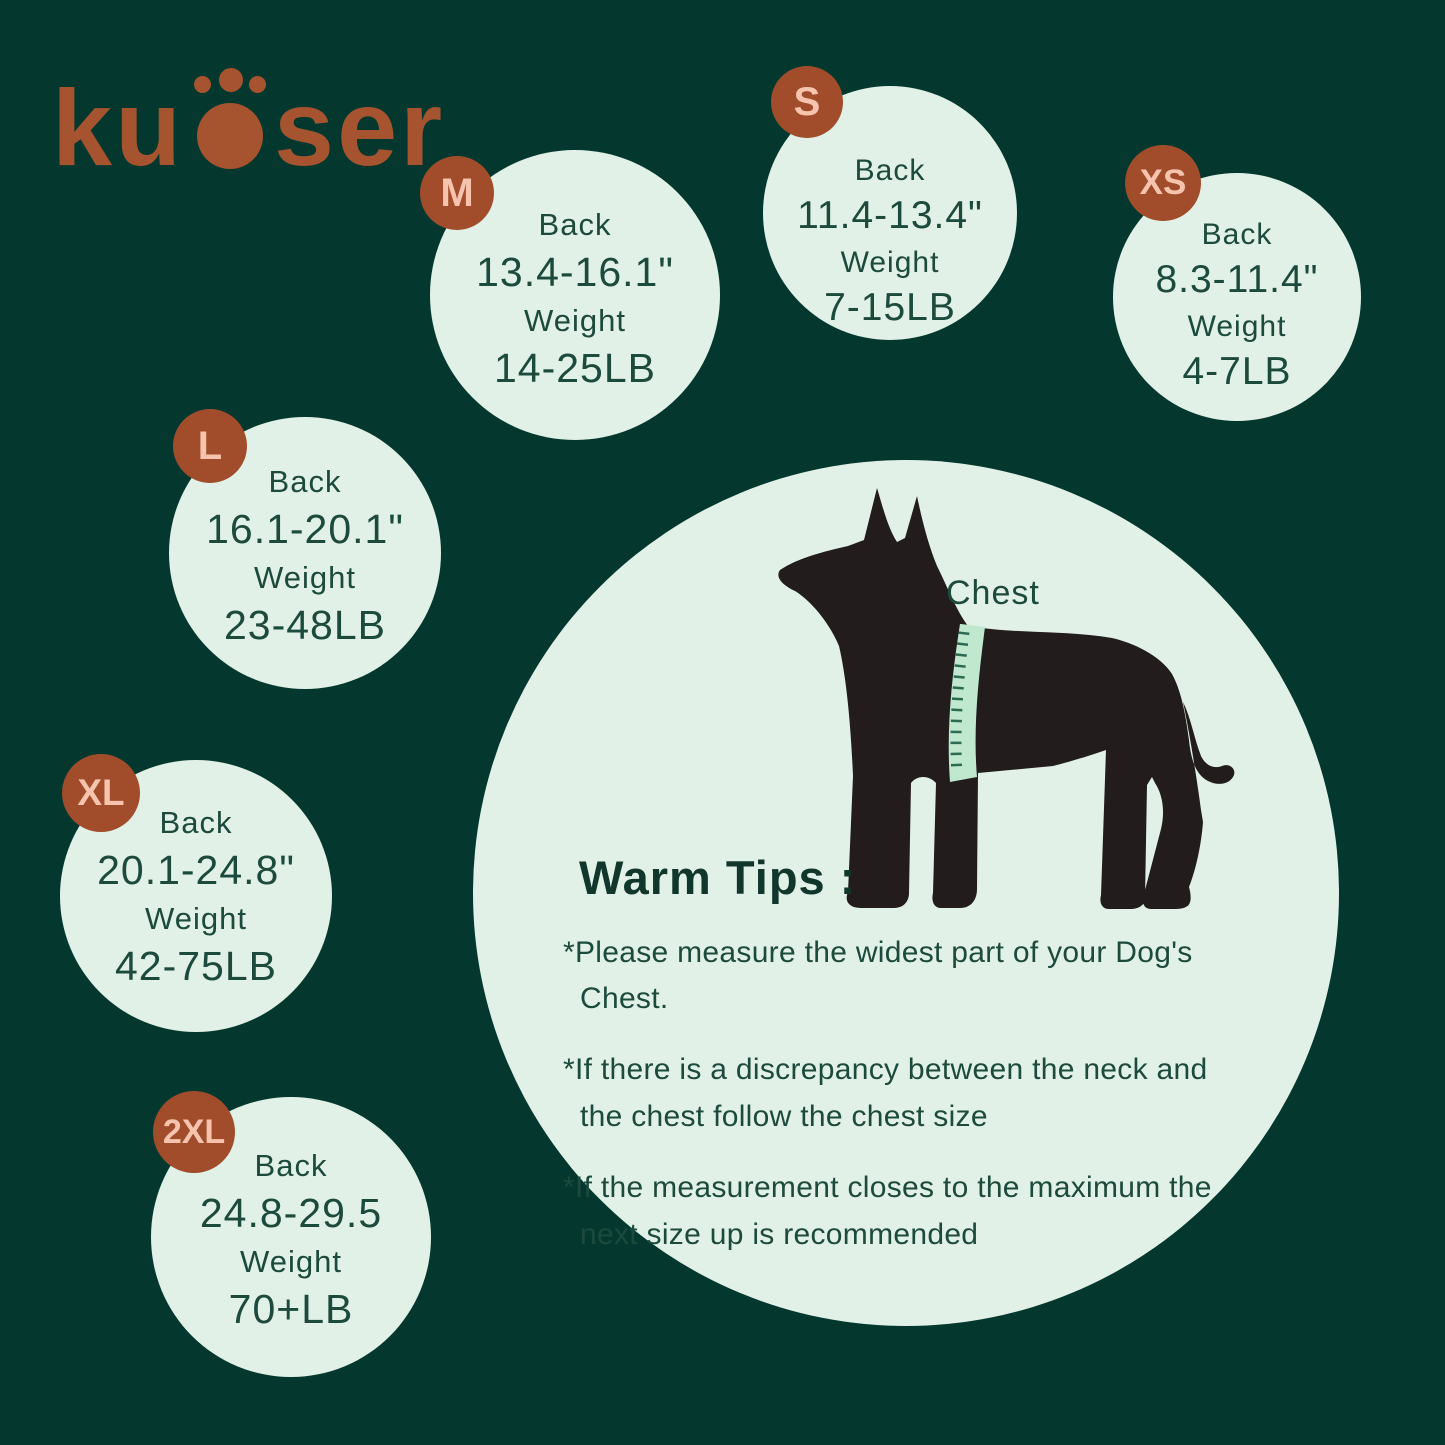 This screenshot has height=1445, width=1445. I want to click on chest-label: Chest, so click(993, 593).